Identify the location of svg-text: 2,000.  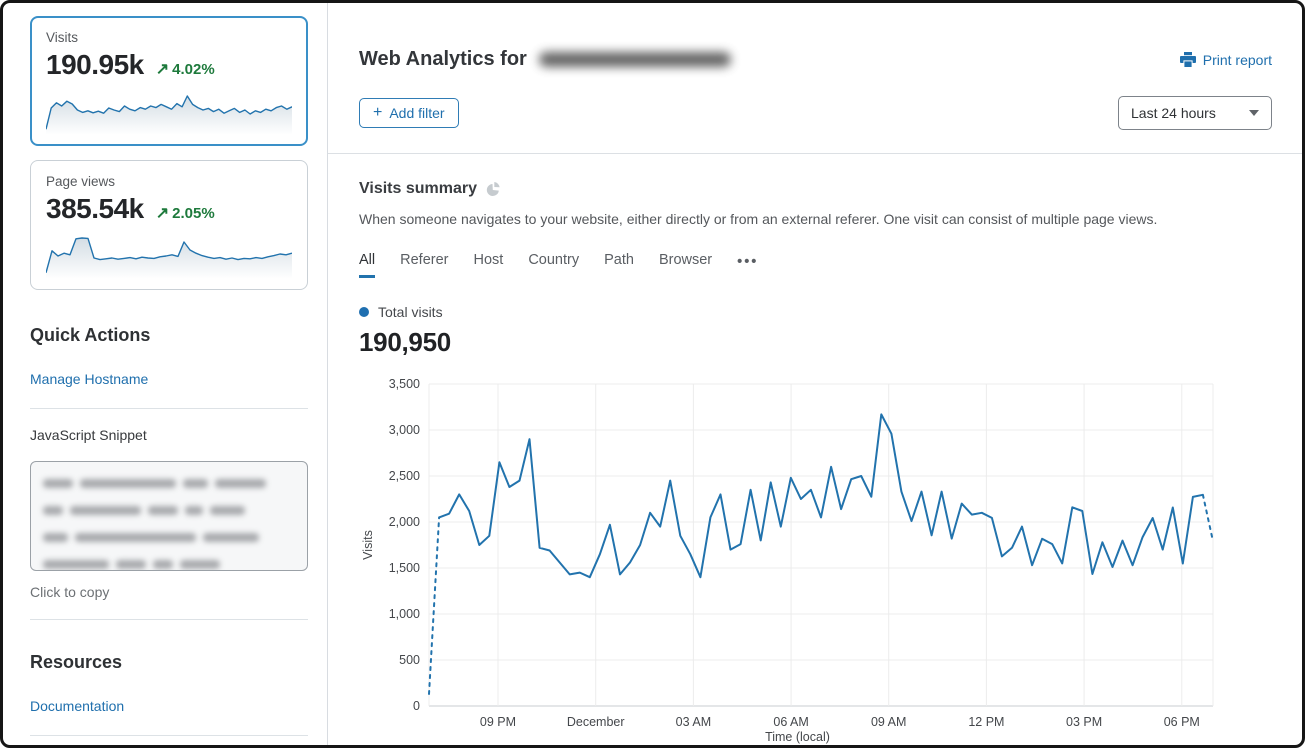
(404, 522).